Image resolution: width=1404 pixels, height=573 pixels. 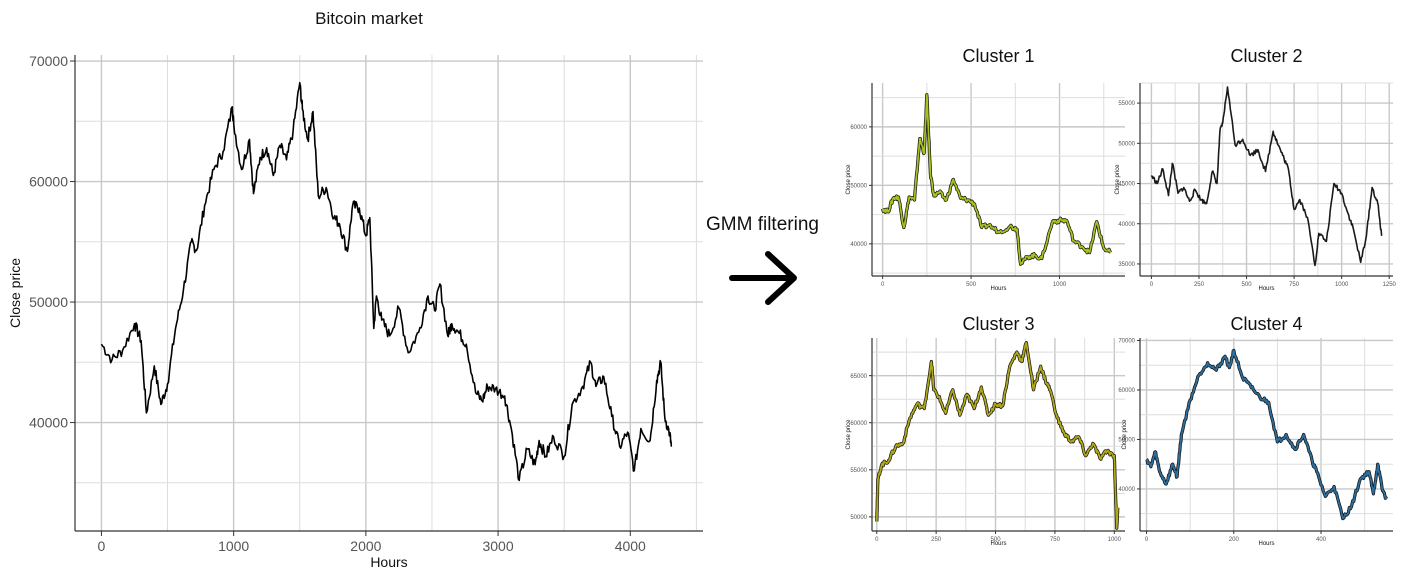 What do you see at coordinates (1126, 265) in the screenshot?
I see `y-tick-label: 35000` at bounding box center [1126, 265].